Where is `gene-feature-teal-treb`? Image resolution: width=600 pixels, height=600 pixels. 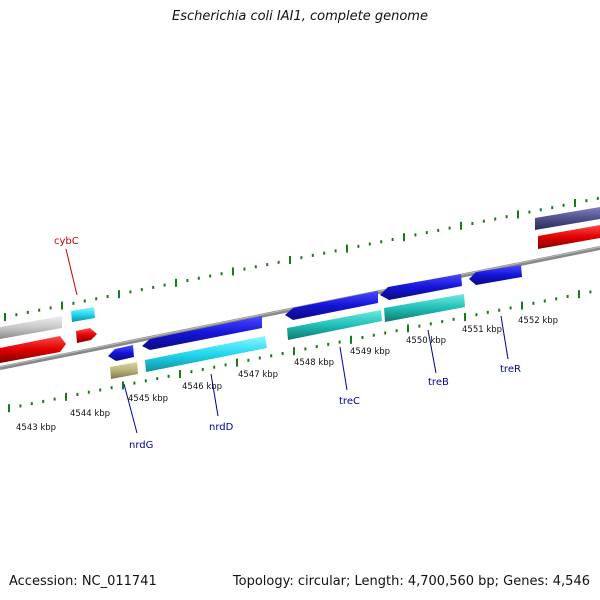
gene-feature-teal-treb is located at coordinates (424, 308).